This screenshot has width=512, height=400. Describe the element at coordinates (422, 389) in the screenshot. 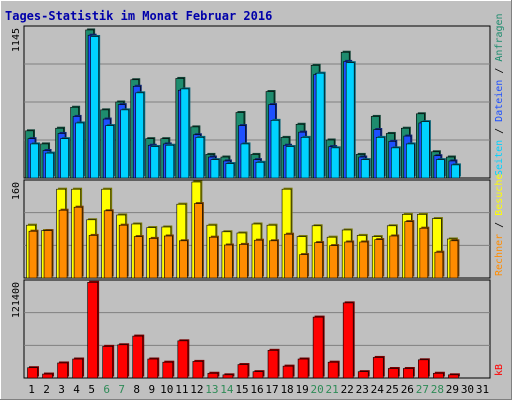

I see `x-tick-label-day-27: 27` at that location.